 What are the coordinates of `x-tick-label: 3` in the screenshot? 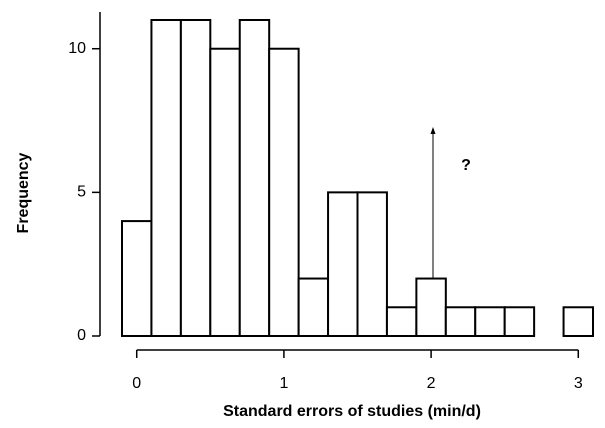 It's located at (578, 383).